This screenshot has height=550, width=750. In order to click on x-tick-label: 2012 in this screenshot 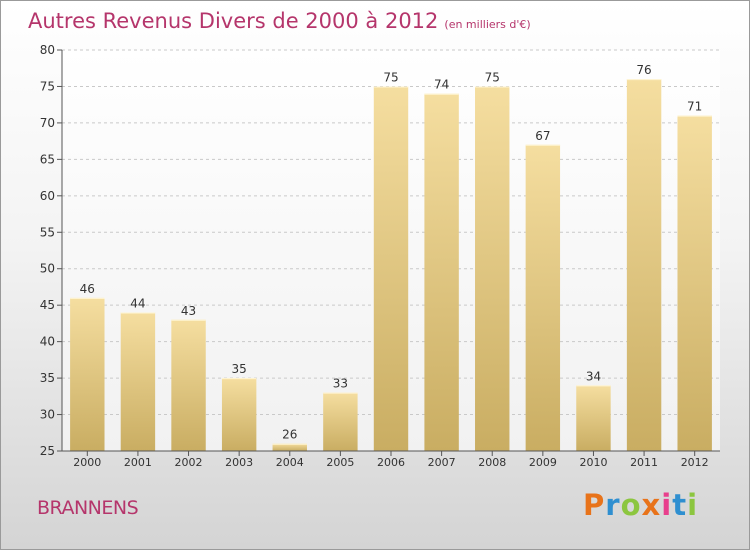, I will do `click(695, 462)`.